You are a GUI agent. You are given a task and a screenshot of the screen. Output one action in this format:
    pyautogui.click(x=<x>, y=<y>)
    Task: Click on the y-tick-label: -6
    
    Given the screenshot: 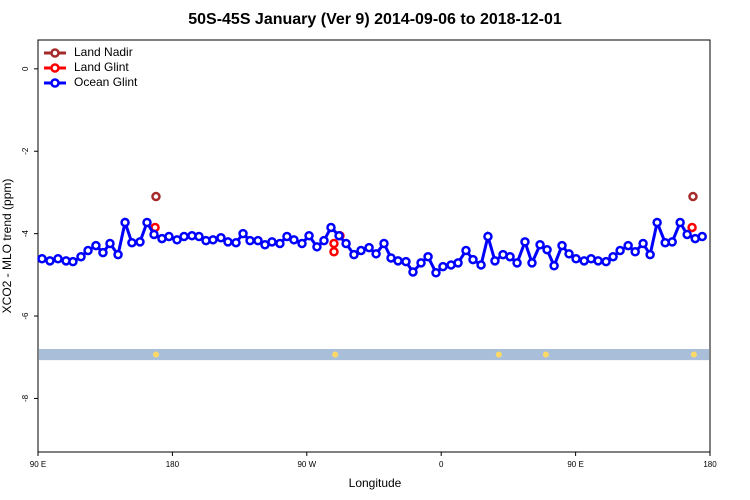 What is the action you would take?
    pyautogui.click(x=25, y=316)
    